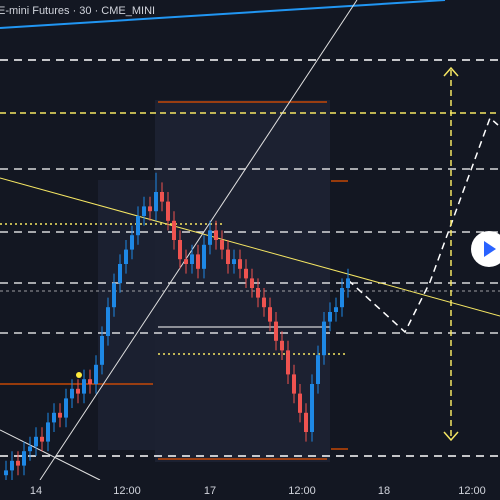 The width and height of the screenshot is (500, 500). I want to click on play-button, so click(485, 249).